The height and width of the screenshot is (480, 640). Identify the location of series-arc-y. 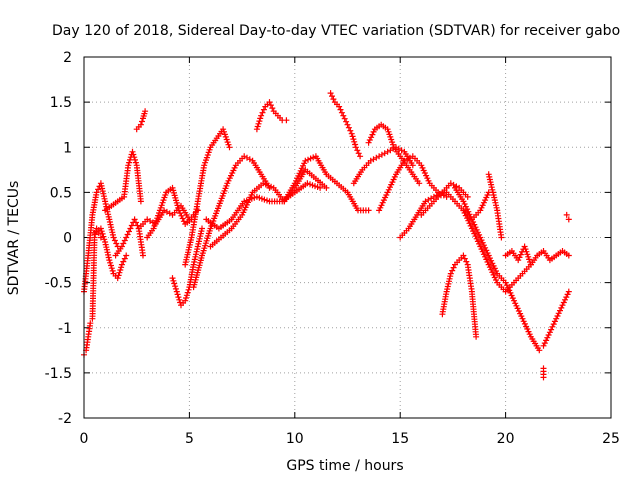
(495, 206).